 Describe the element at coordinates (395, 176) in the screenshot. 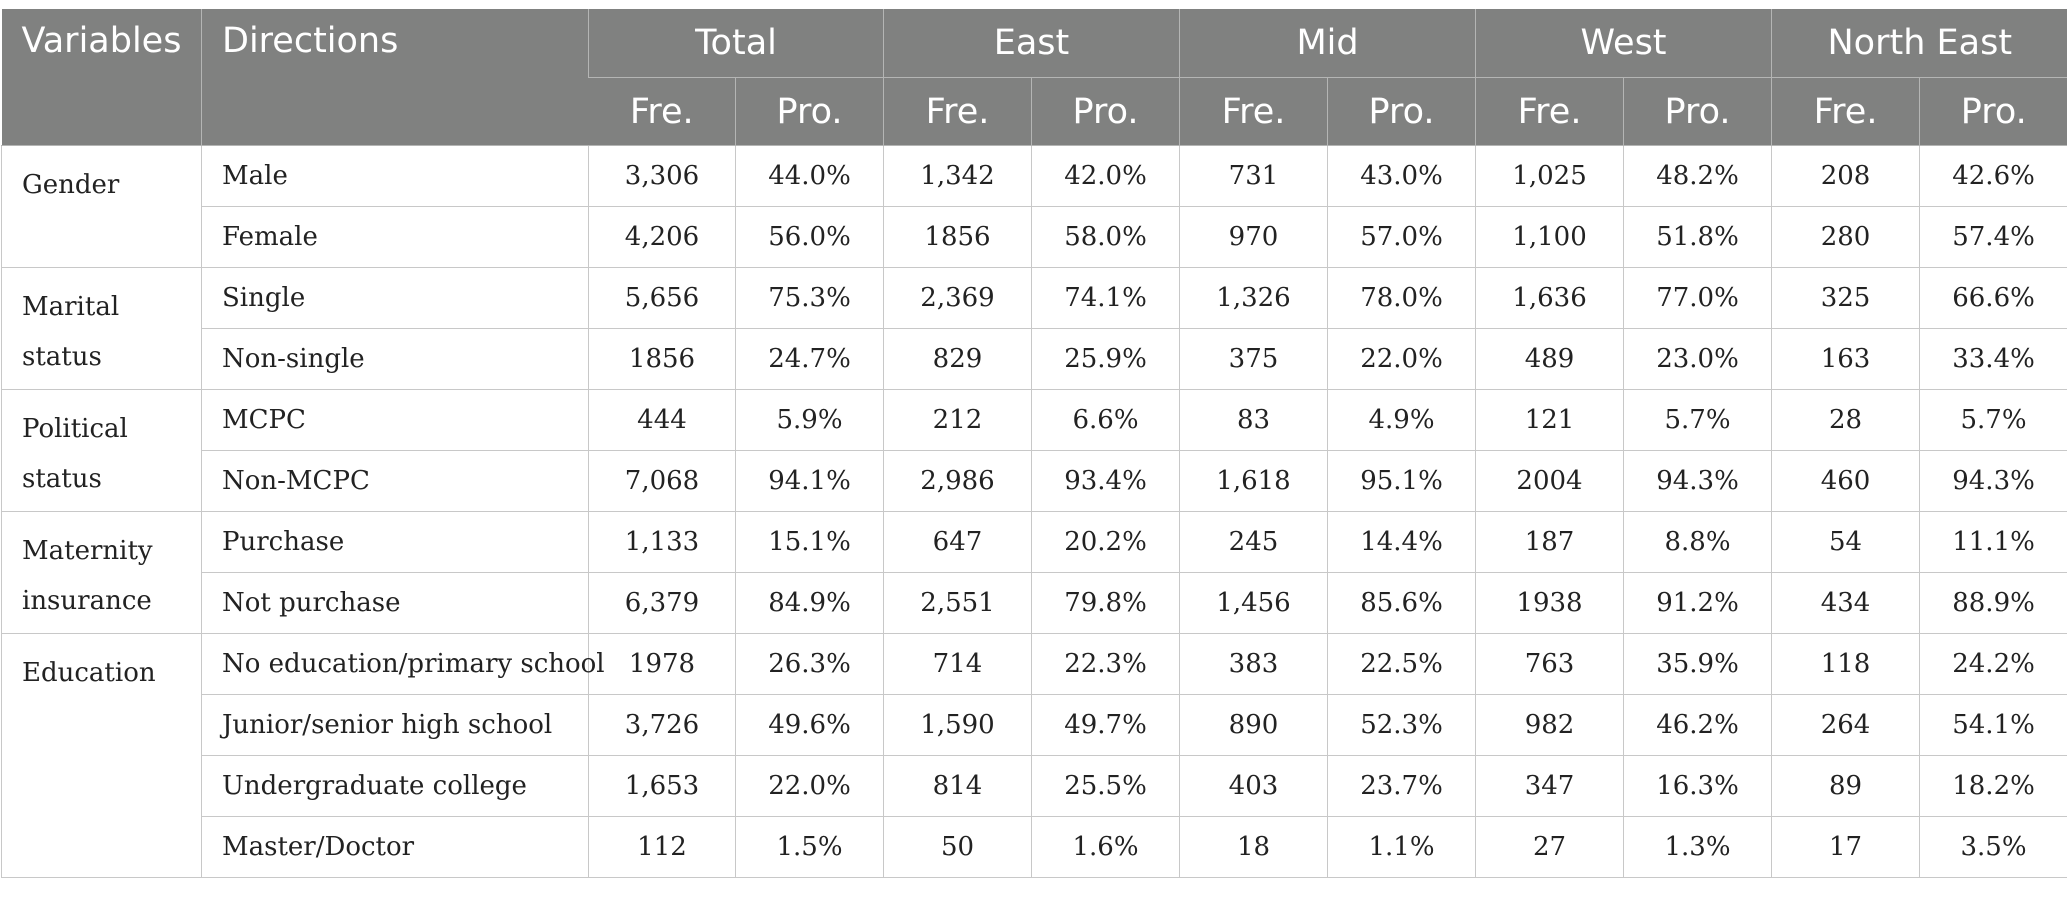

I see `direction-cell: Male` at that location.